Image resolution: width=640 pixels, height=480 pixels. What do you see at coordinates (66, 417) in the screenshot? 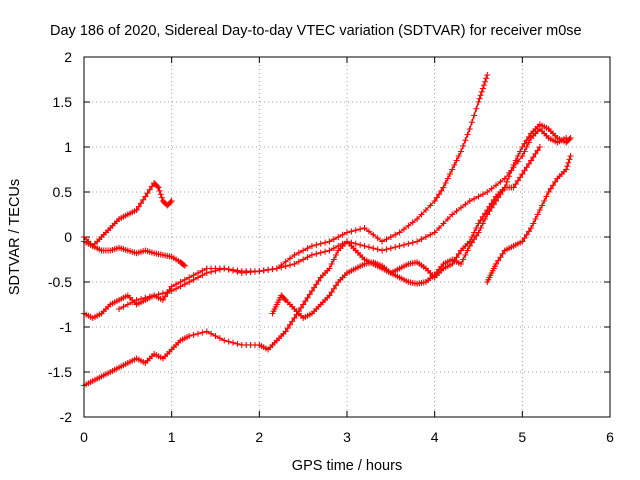
I see `y-tick-label: -2` at bounding box center [66, 417].